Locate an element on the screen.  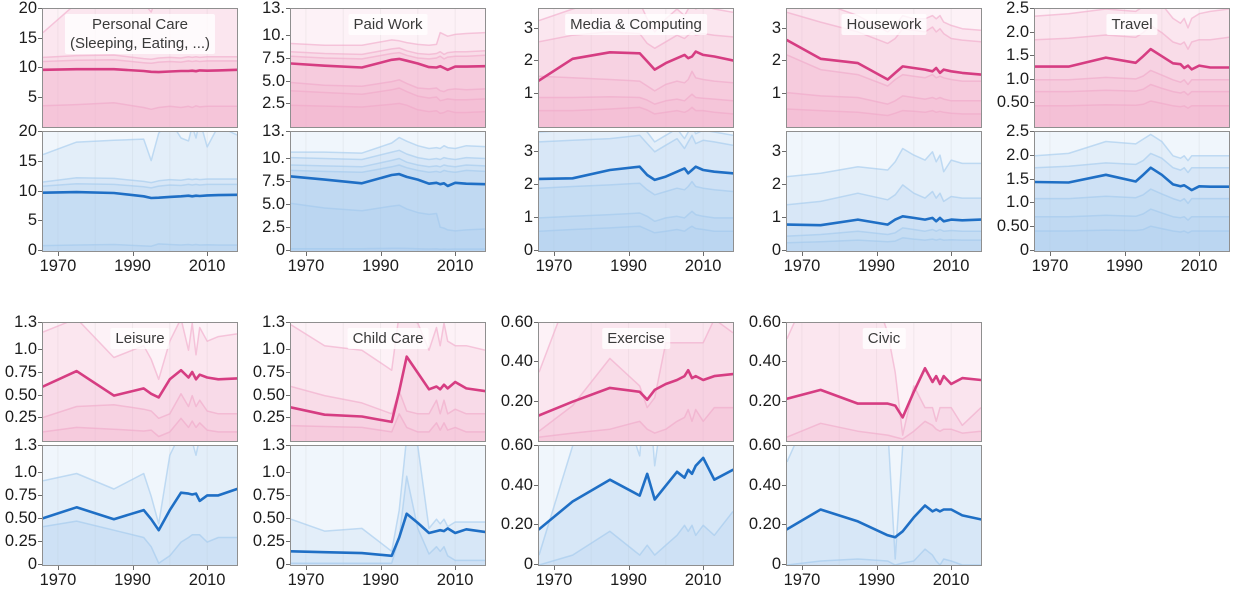
female-panel: Paid Work is located at coordinates (388, 68).